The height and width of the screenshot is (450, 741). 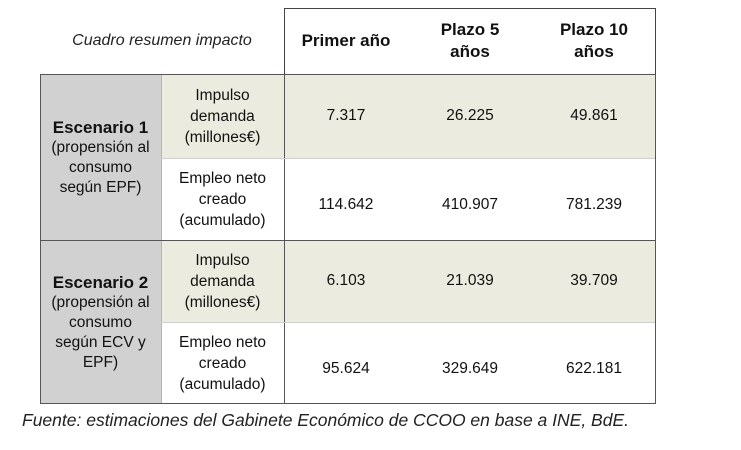 What do you see at coordinates (594, 204) in the screenshot?
I see `table-cell: 781.239` at bounding box center [594, 204].